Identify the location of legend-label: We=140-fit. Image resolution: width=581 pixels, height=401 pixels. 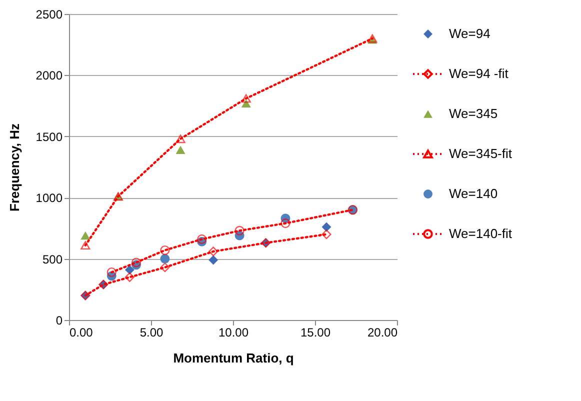
(480, 233).